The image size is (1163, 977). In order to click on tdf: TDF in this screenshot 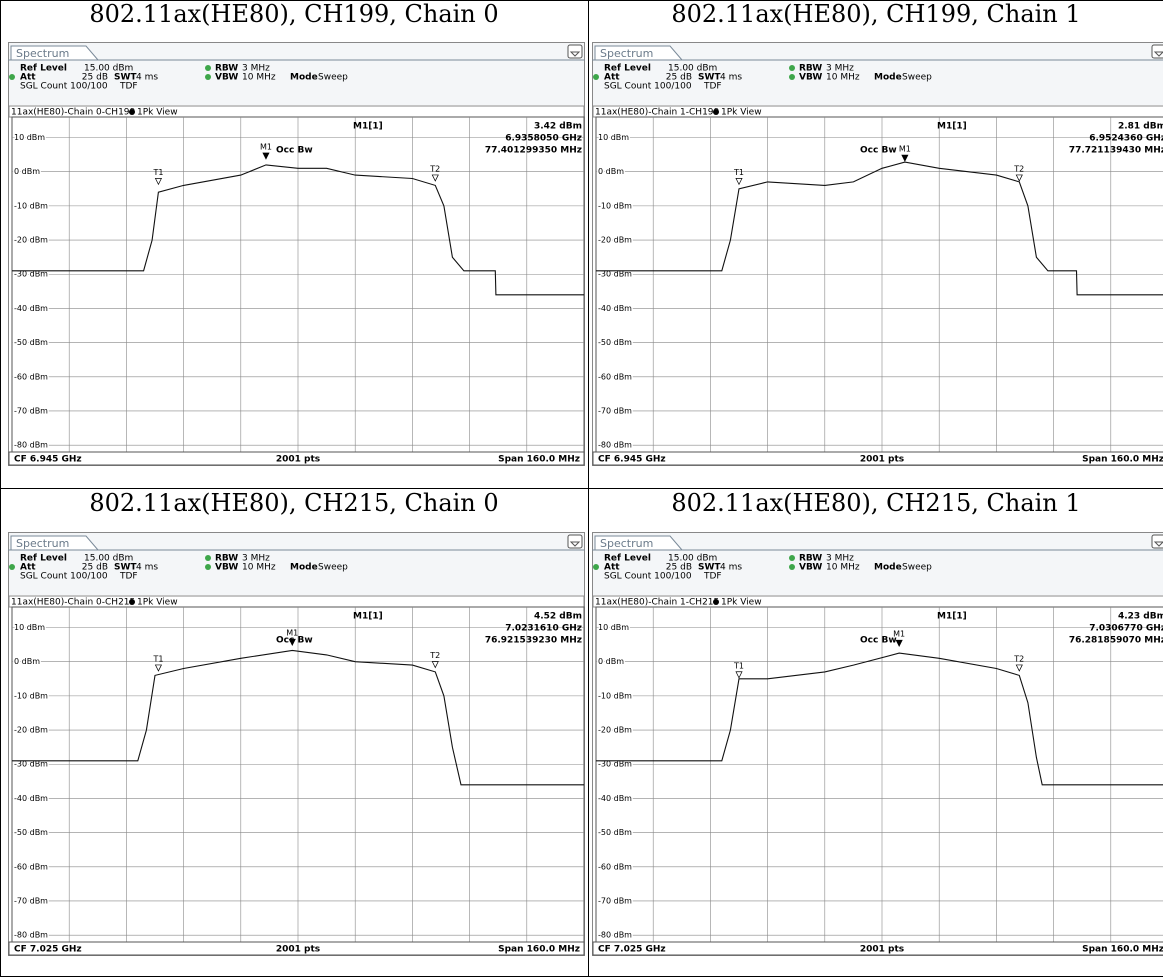, I will do `click(128, 577)`.